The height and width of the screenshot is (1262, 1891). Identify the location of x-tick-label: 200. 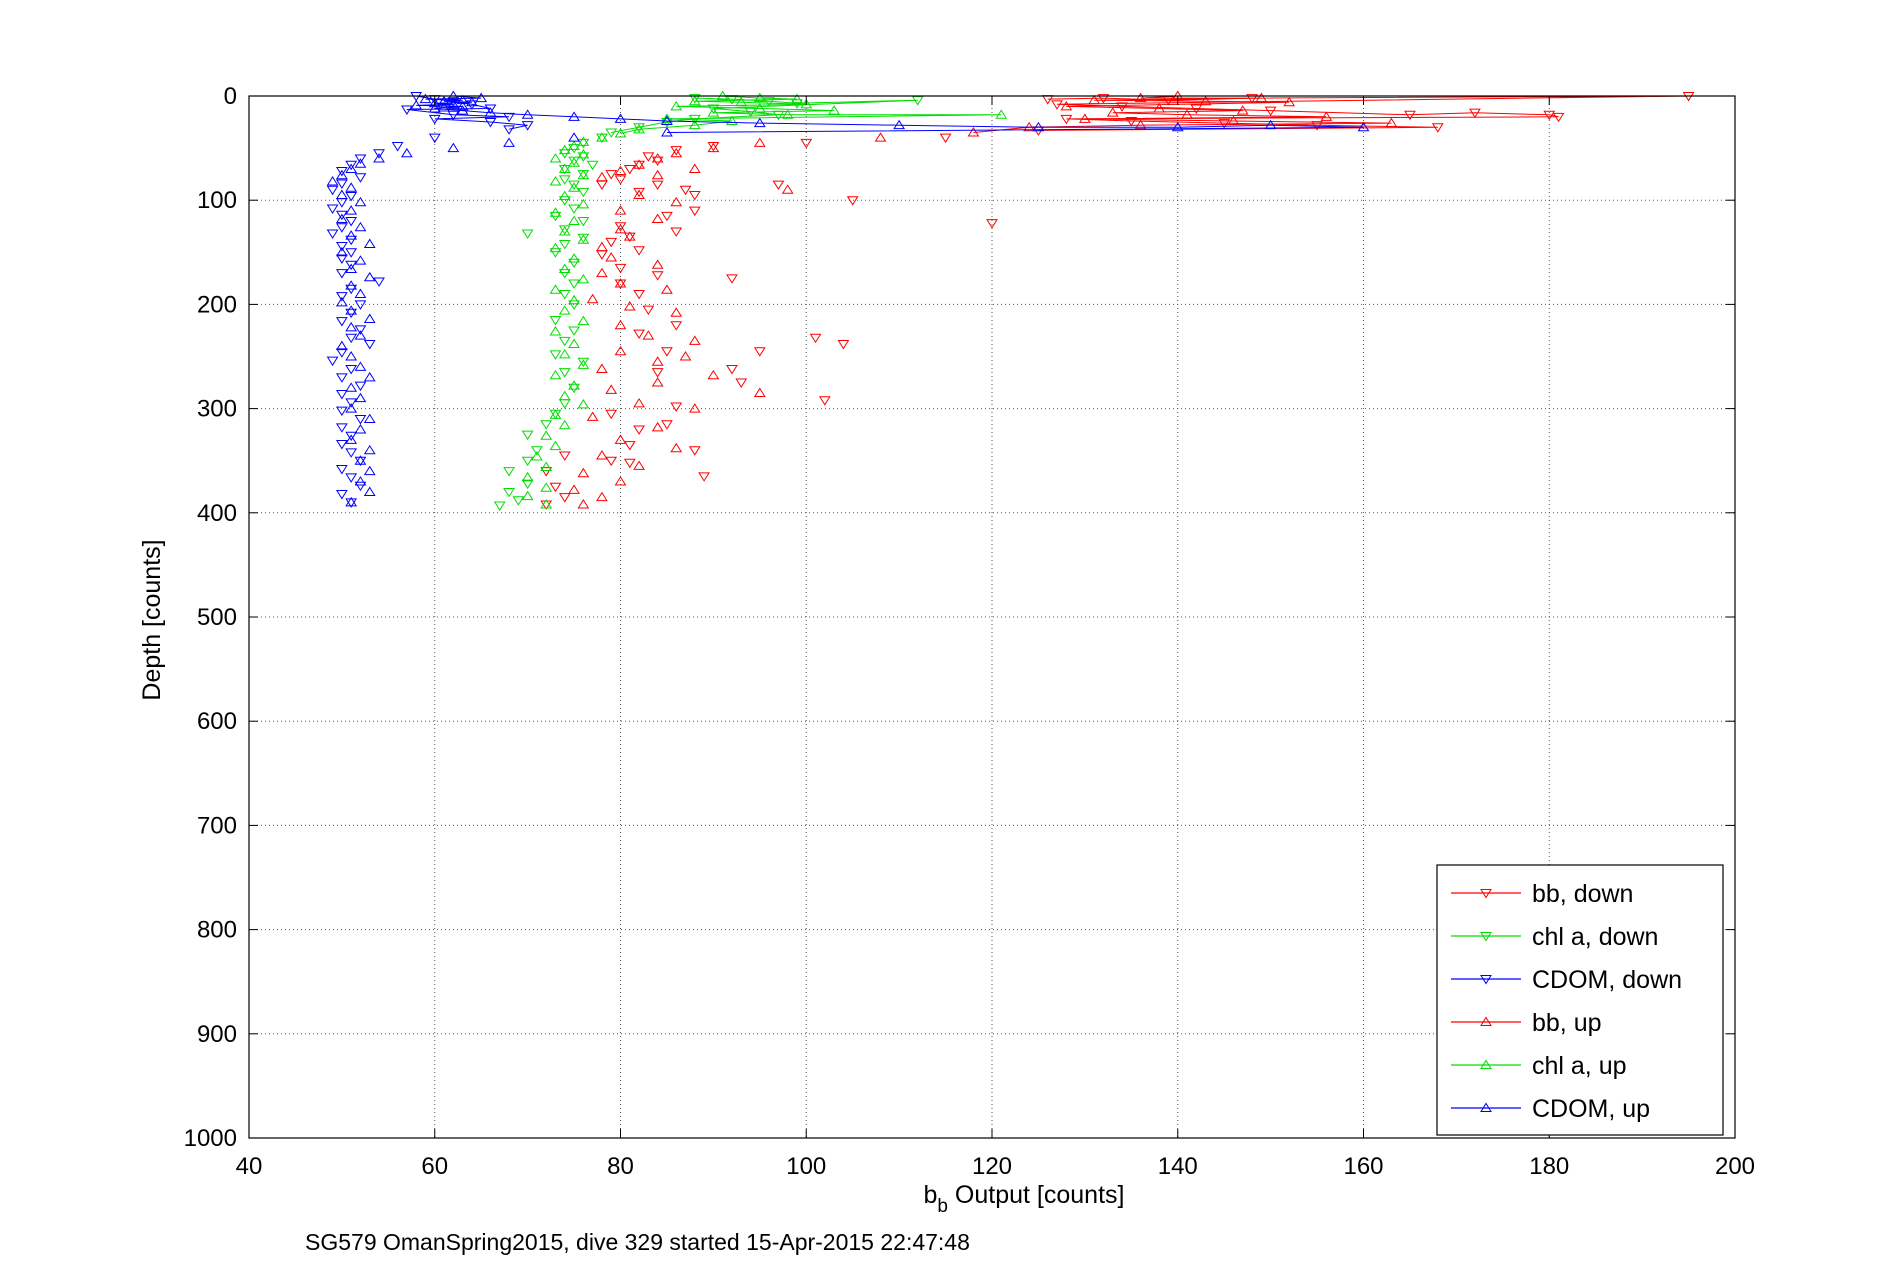
(1735, 1166).